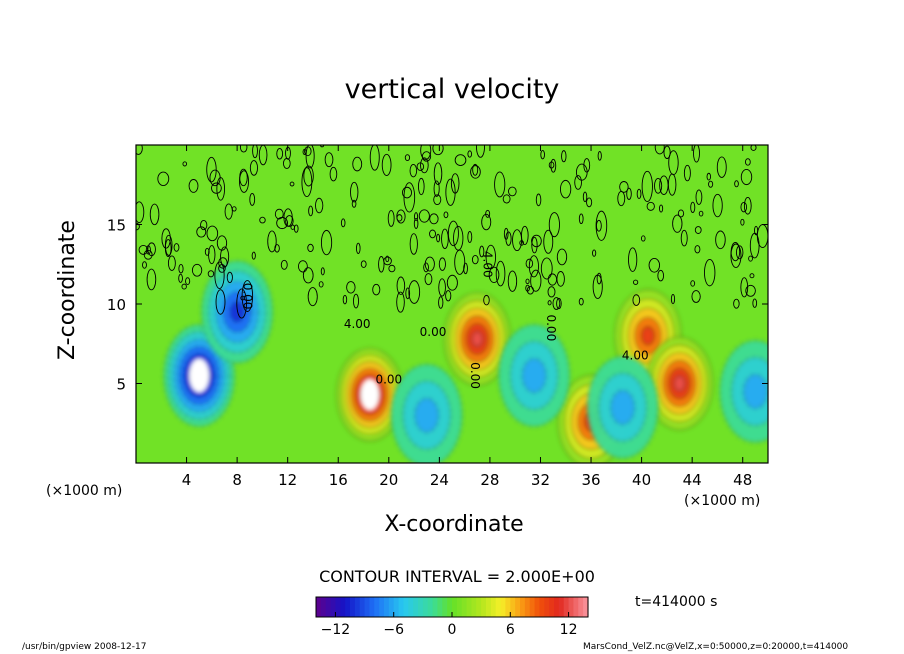  Describe the element at coordinates (475, 375) in the screenshot. I see `contour-label-4: 0.00` at that location.